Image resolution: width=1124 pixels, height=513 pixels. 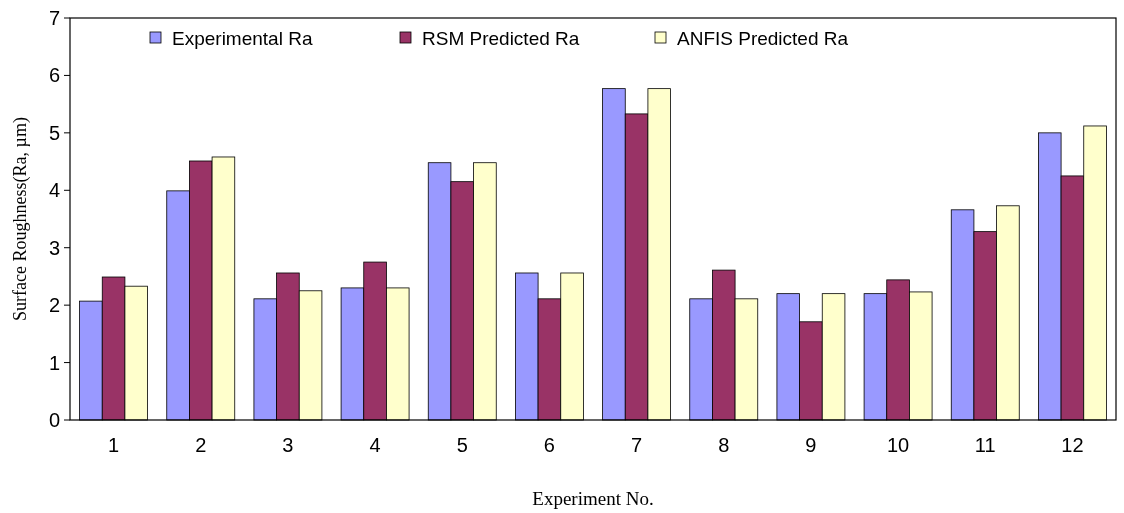 I want to click on y-tick-label: 7, so click(x=54, y=18).